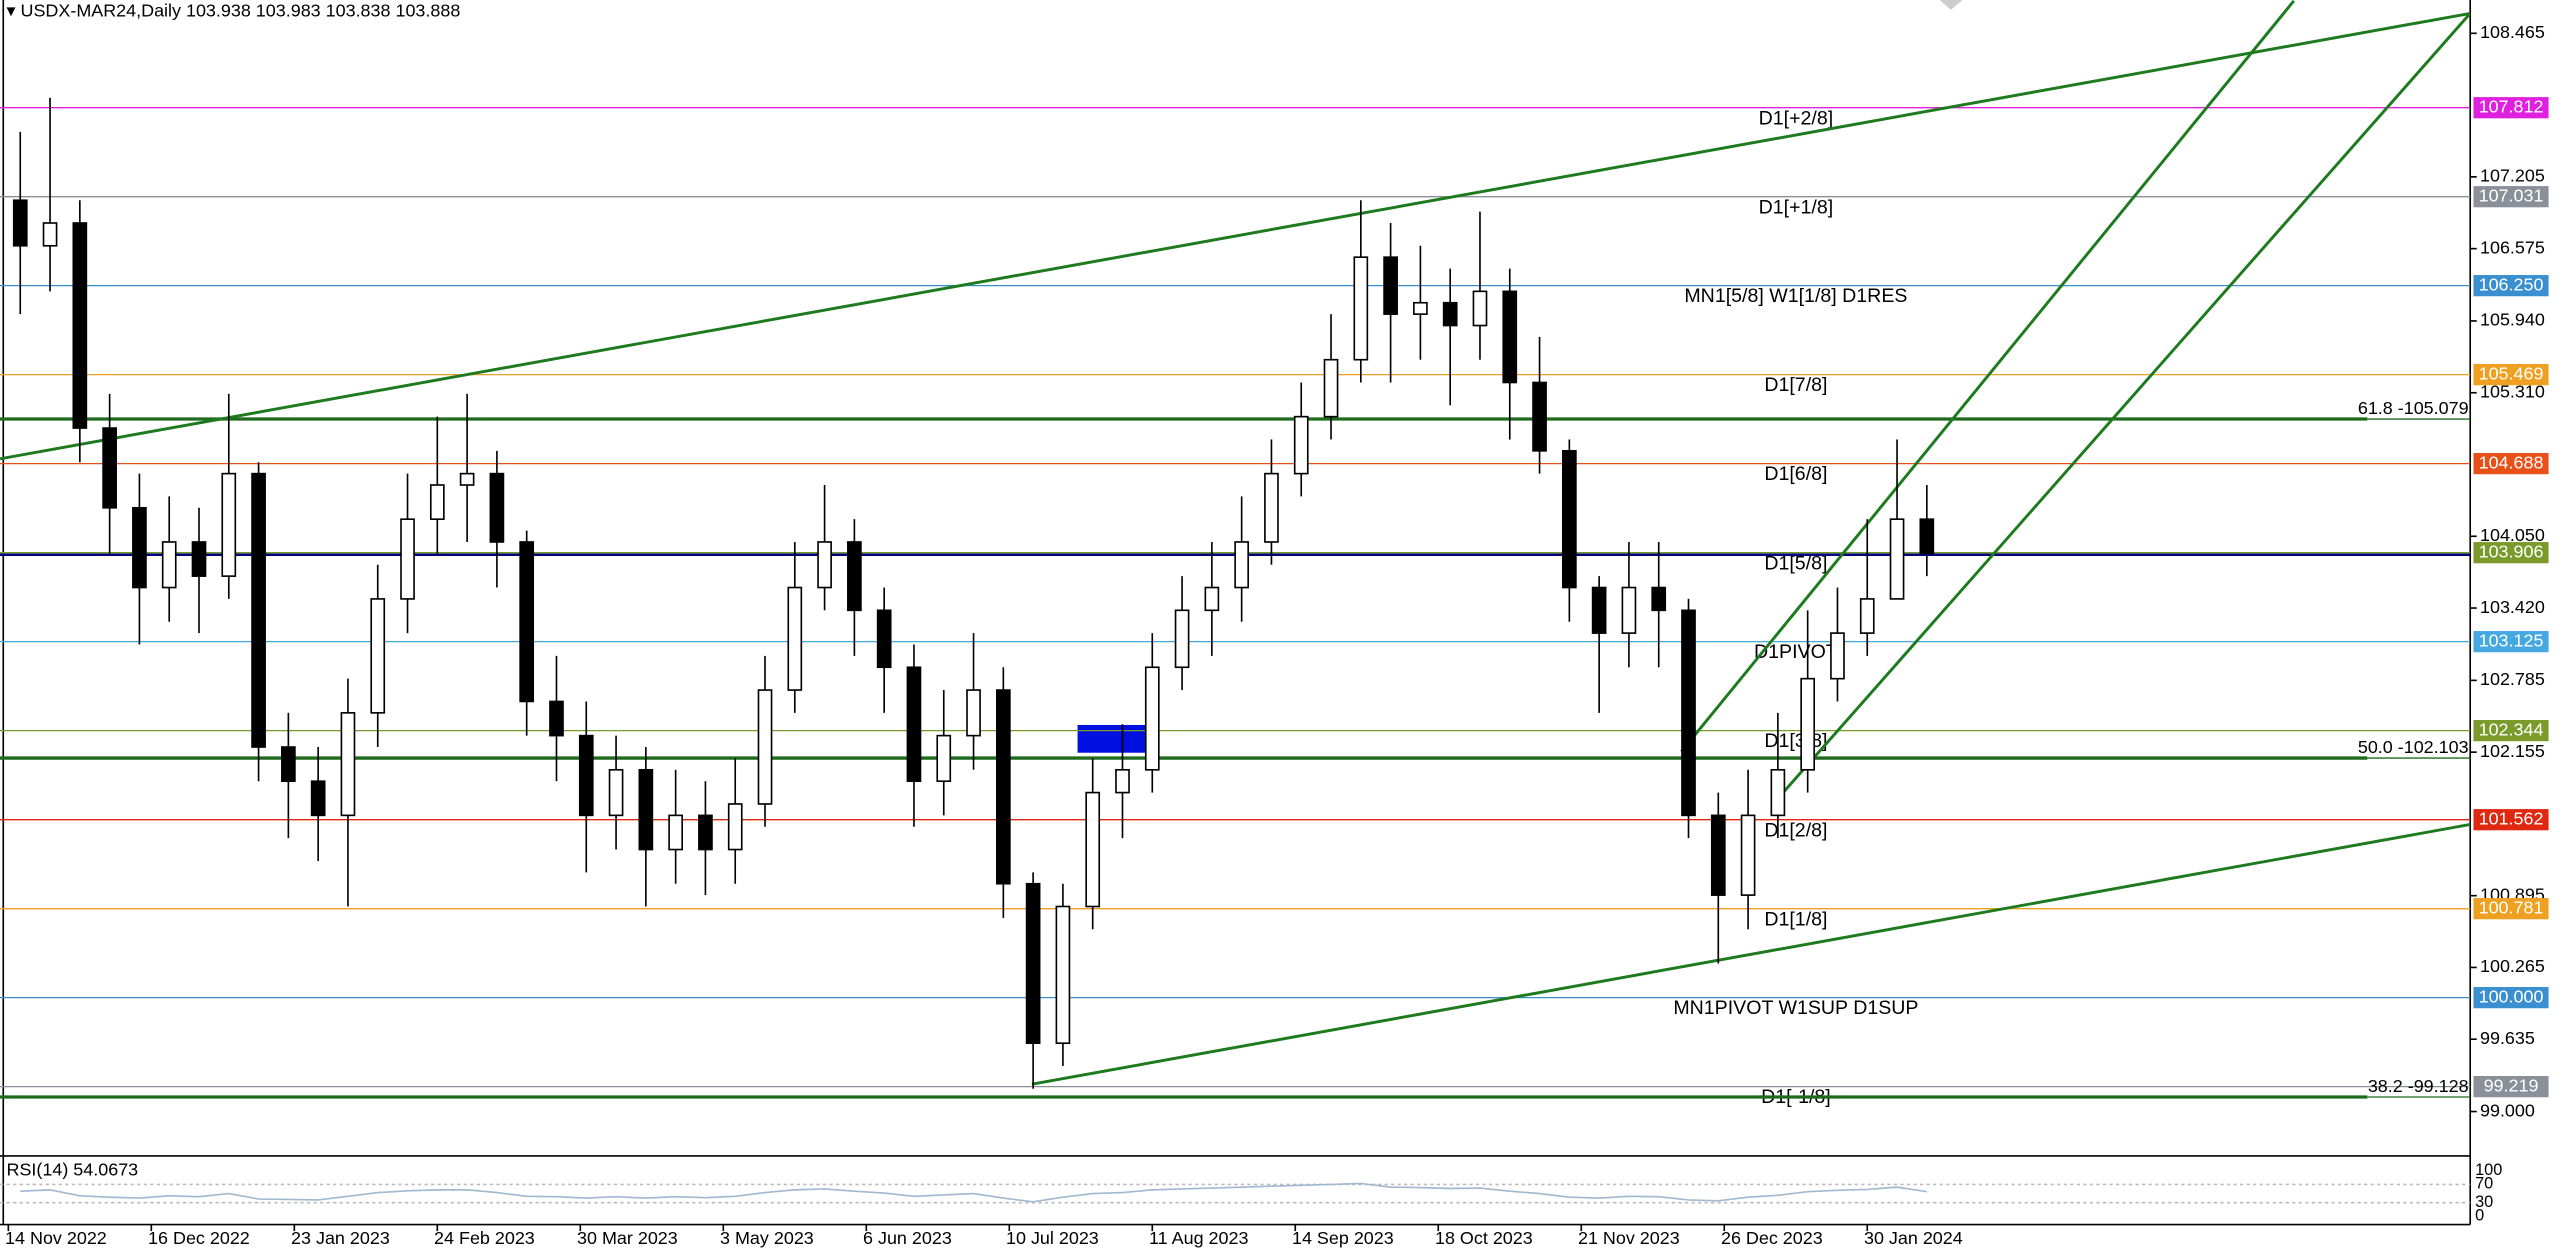  What do you see at coordinates (218, 10) in the screenshot?
I see `ohlc-open: 103.938` at bounding box center [218, 10].